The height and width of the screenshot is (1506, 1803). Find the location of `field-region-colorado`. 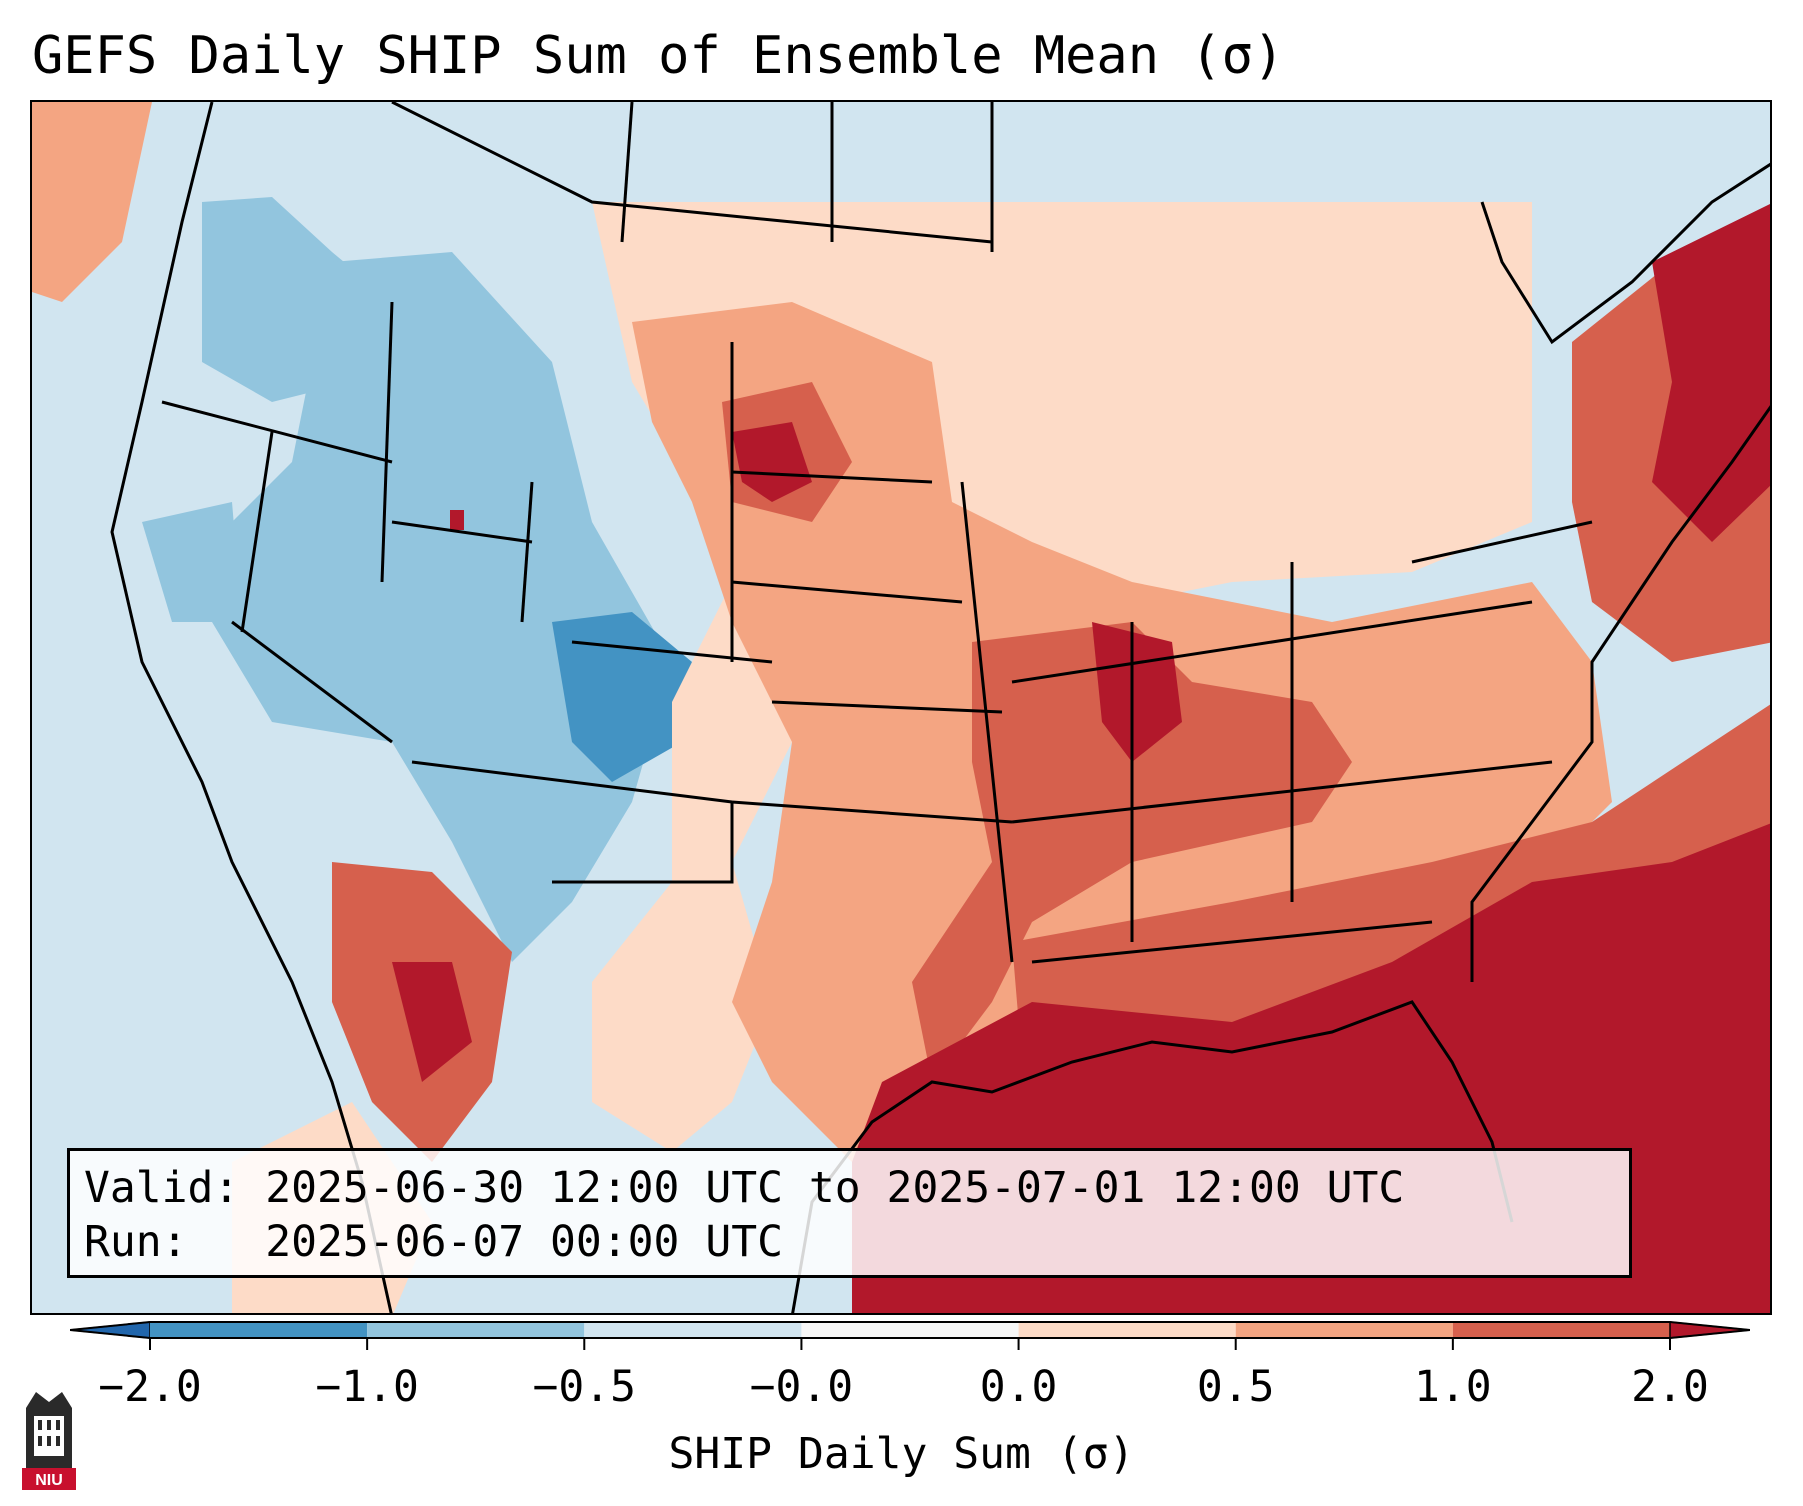

field-region-colorado is located at coordinates (622, 697).